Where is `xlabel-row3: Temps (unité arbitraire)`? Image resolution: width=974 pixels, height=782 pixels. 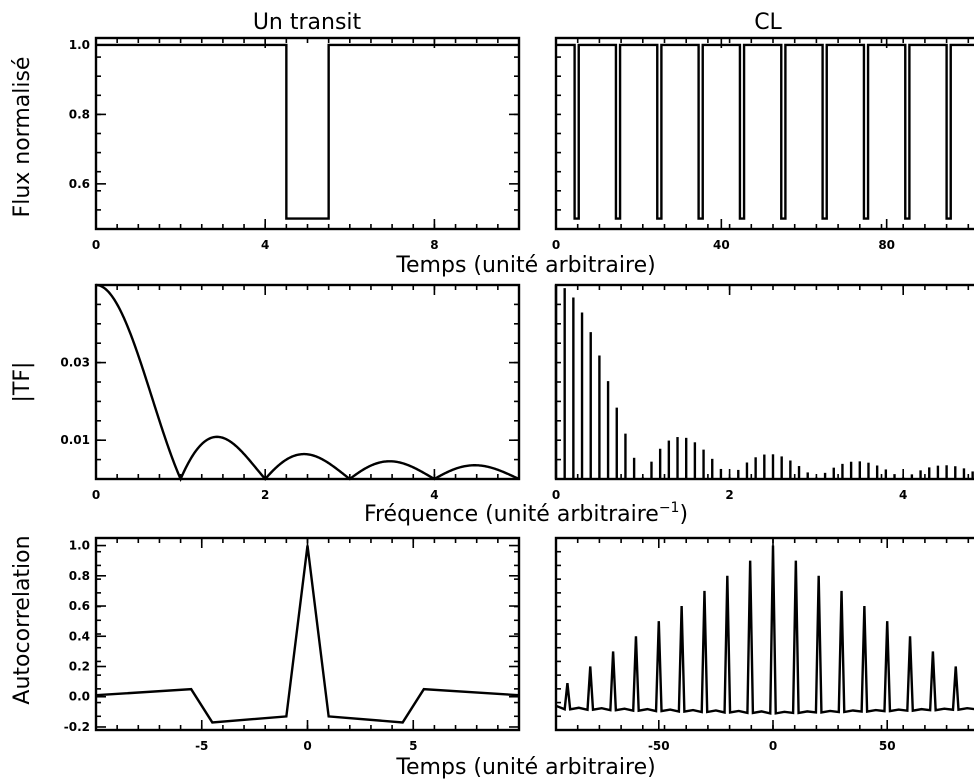 xlabel-row3: Temps (unité arbitraire) is located at coordinates (525, 767).